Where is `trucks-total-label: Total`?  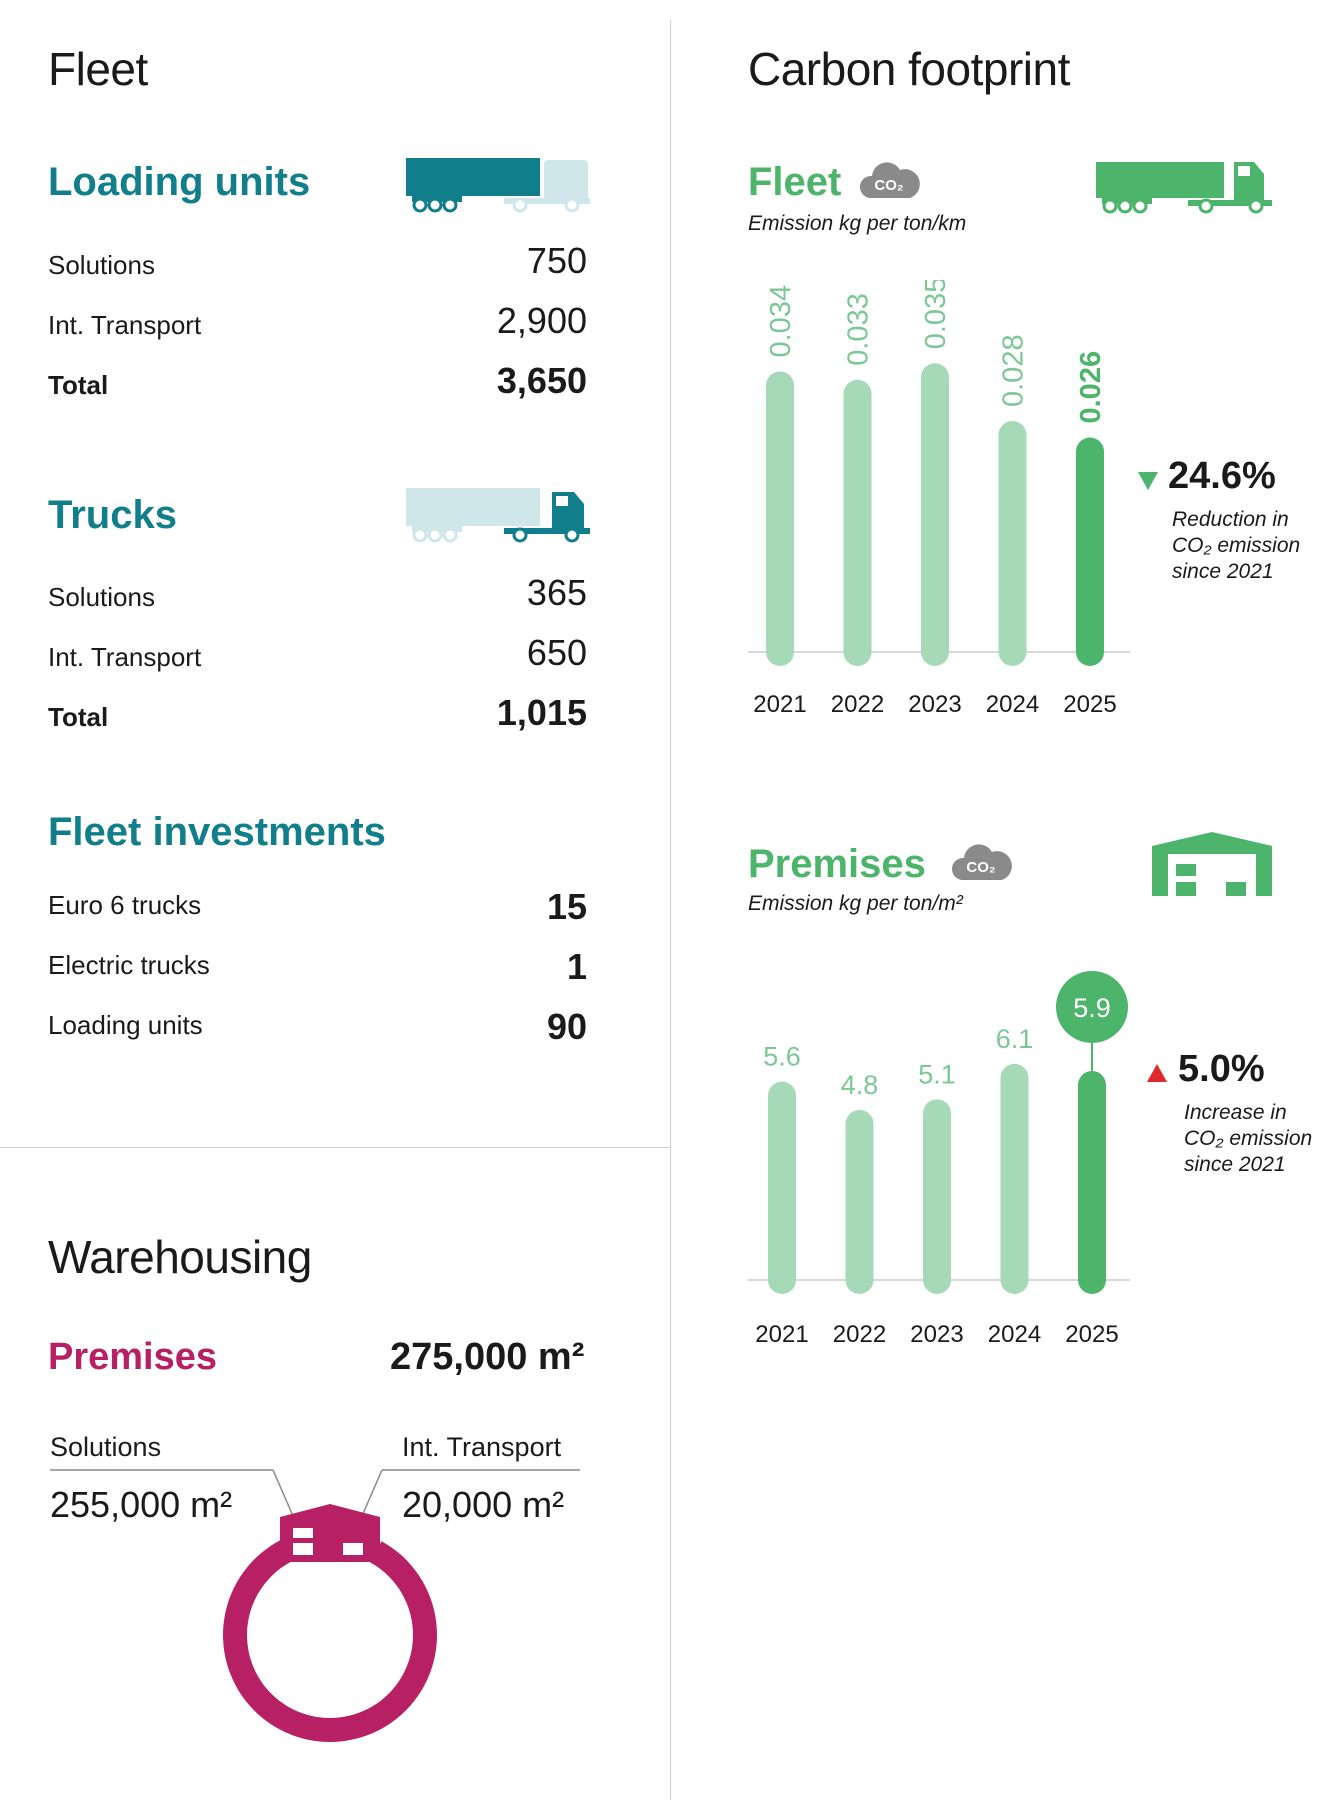
trucks-total-label: Total is located at coordinates (78, 717).